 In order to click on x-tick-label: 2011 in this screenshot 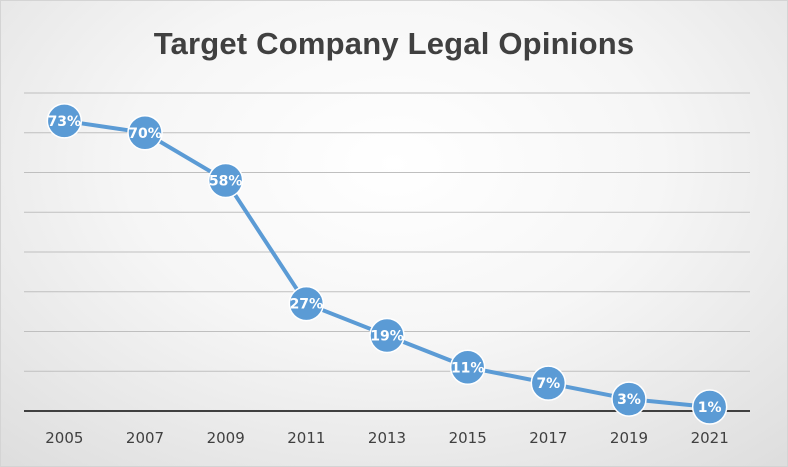, I will do `click(306, 438)`.